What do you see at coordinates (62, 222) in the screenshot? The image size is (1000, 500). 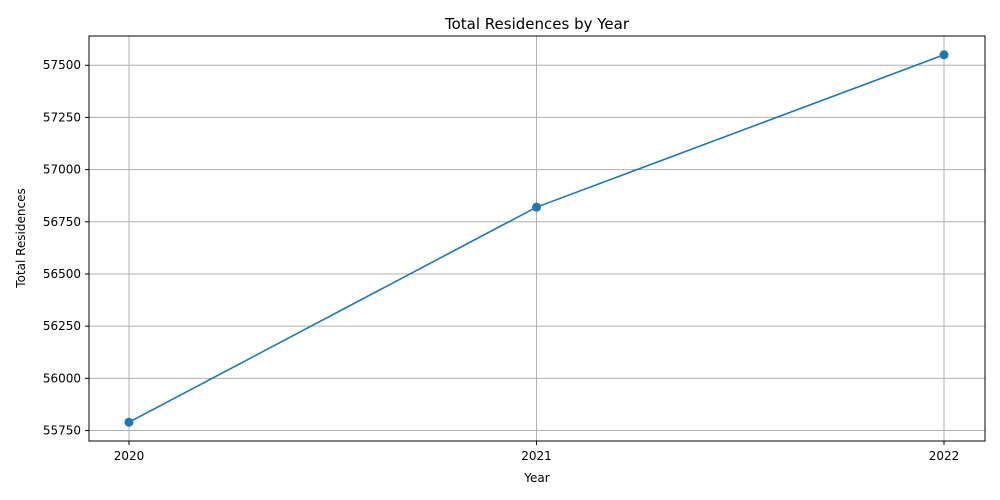 I see `y-tick-label: 56750` at bounding box center [62, 222].